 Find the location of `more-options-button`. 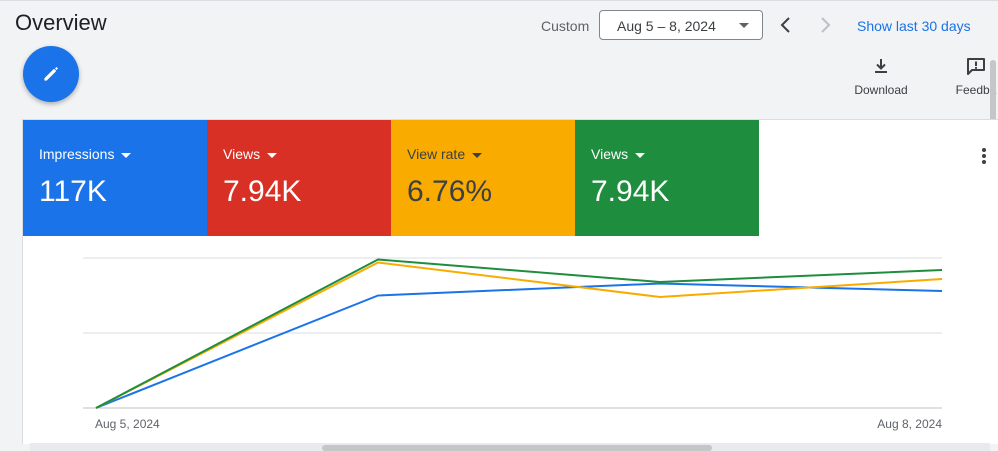

more-options-button is located at coordinates (984, 158).